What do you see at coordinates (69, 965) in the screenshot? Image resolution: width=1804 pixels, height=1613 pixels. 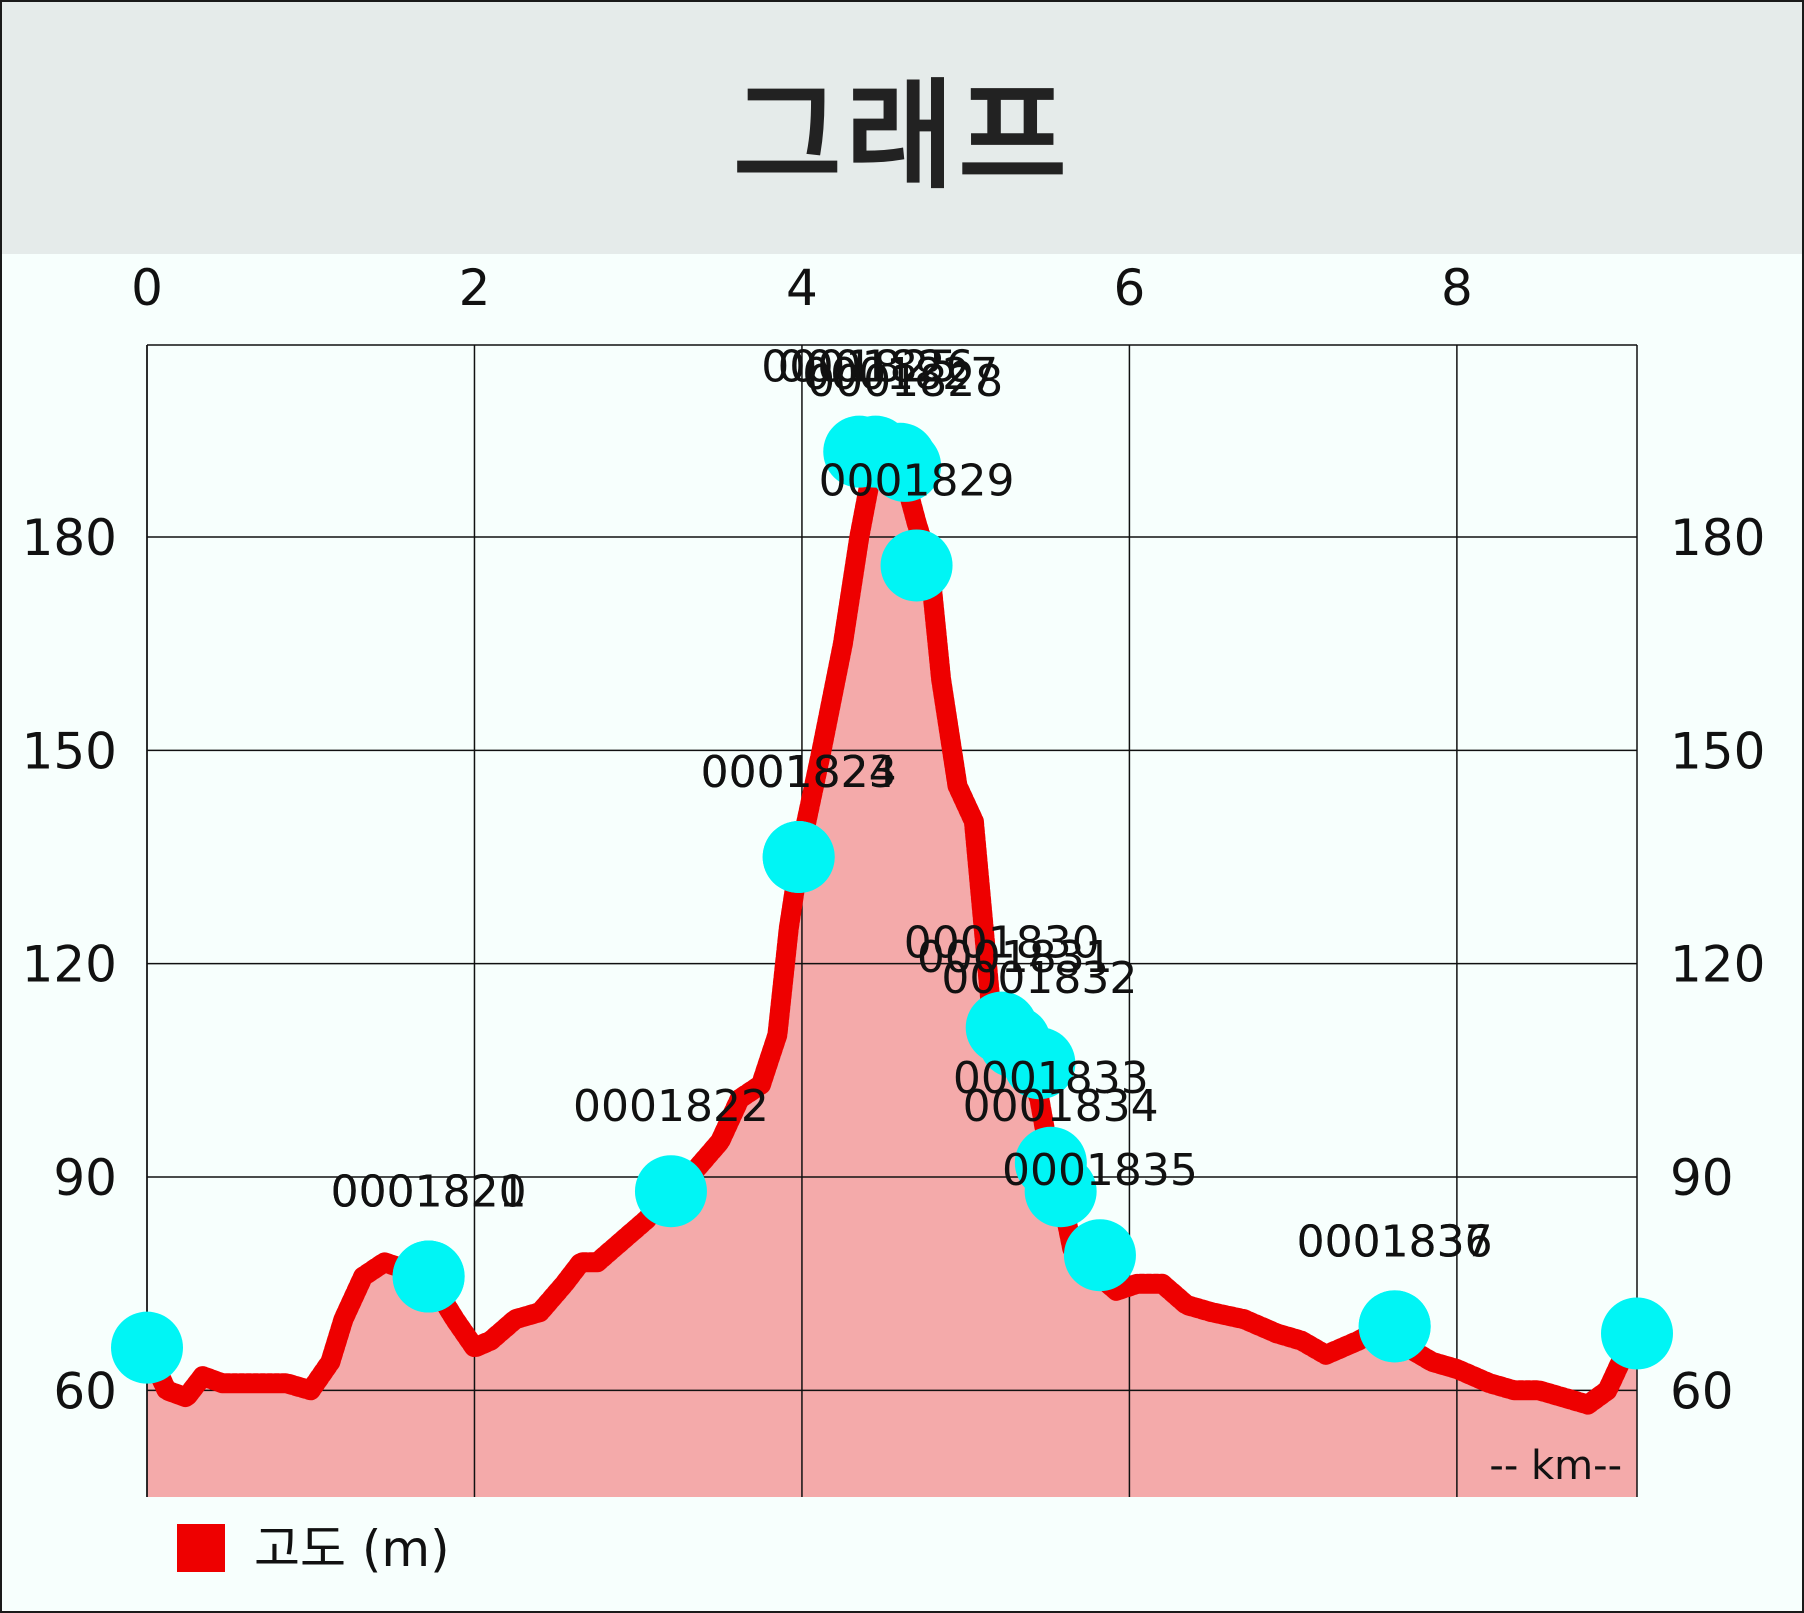 I see `y-tick-label-left: 120` at bounding box center [69, 965].